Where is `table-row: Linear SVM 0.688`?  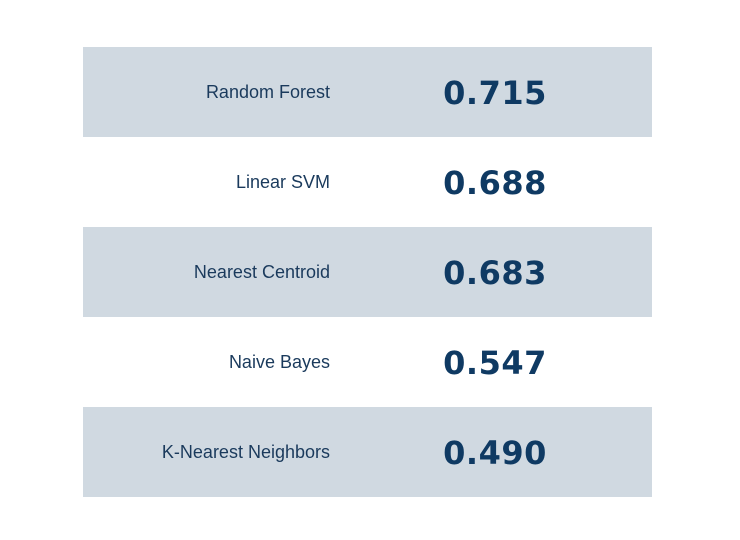
table-row: Linear SVM 0.688 is located at coordinates (367, 182).